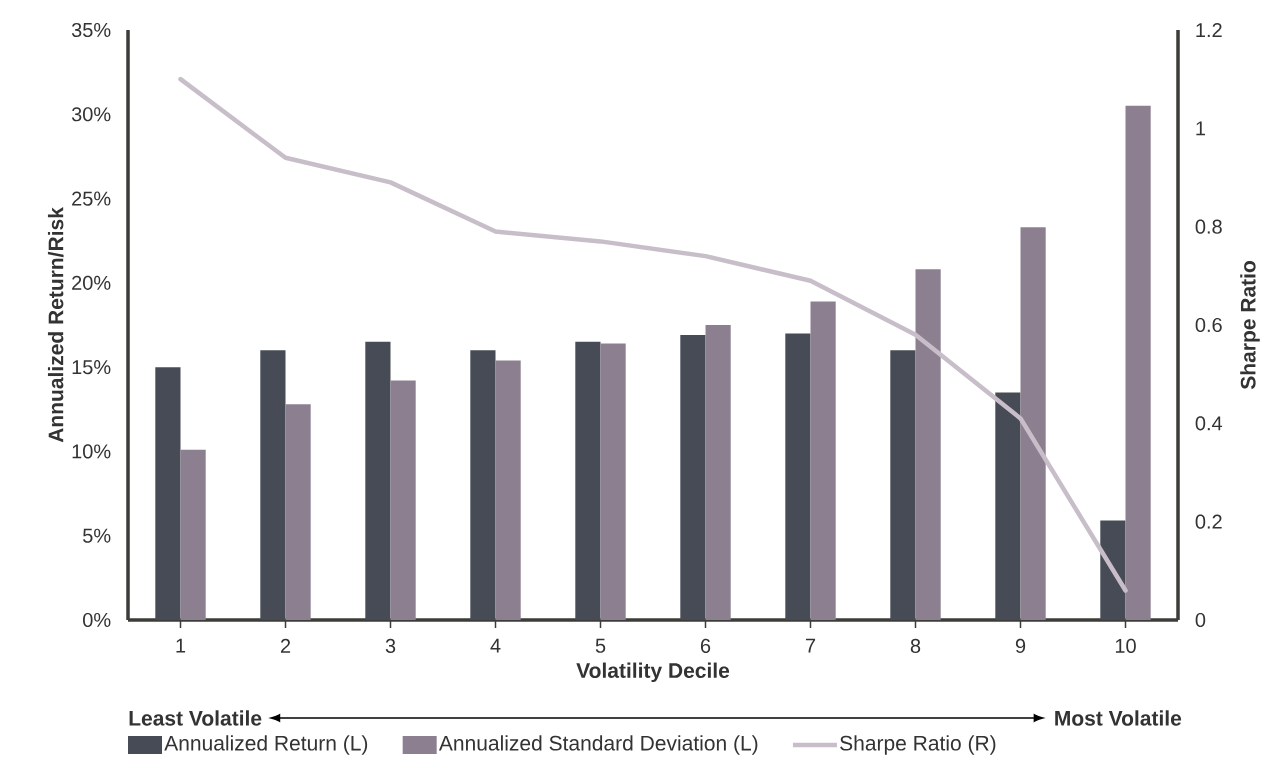 The image size is (1284, 782). Describe the element at coordinates (1020, 646) in the screenshot. I see `x-tick-label: 9` at that location.